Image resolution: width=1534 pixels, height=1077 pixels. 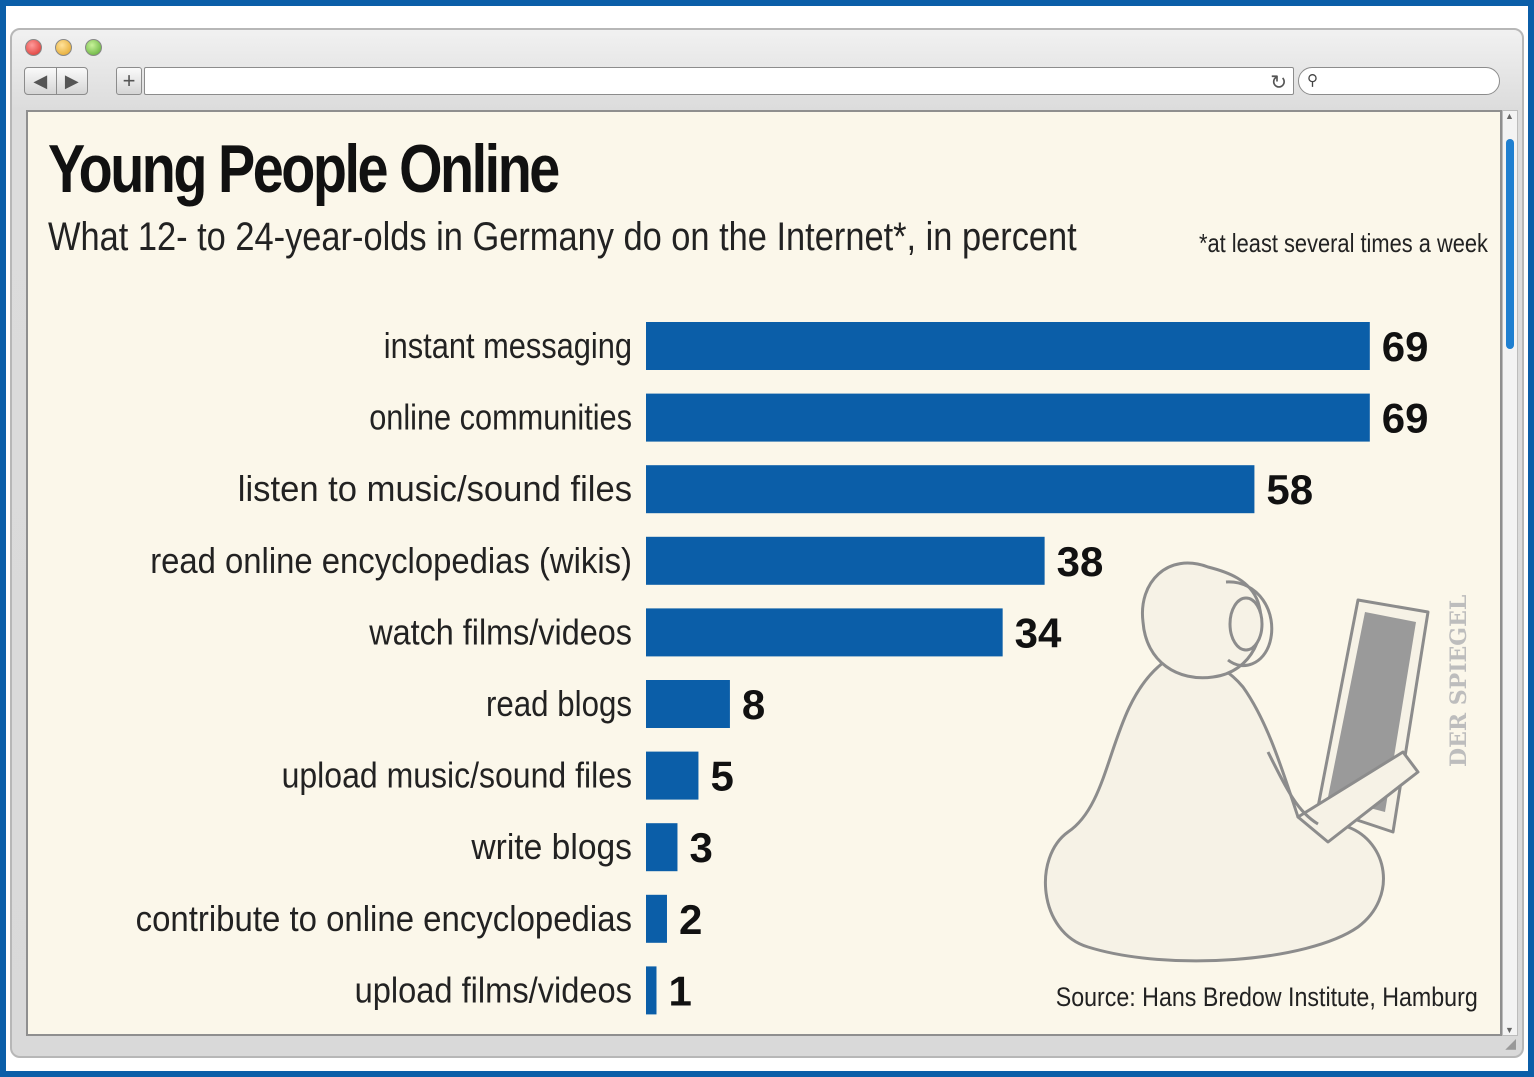 I want to click on headphone-ear-cup, so click(x=1246, y=624).